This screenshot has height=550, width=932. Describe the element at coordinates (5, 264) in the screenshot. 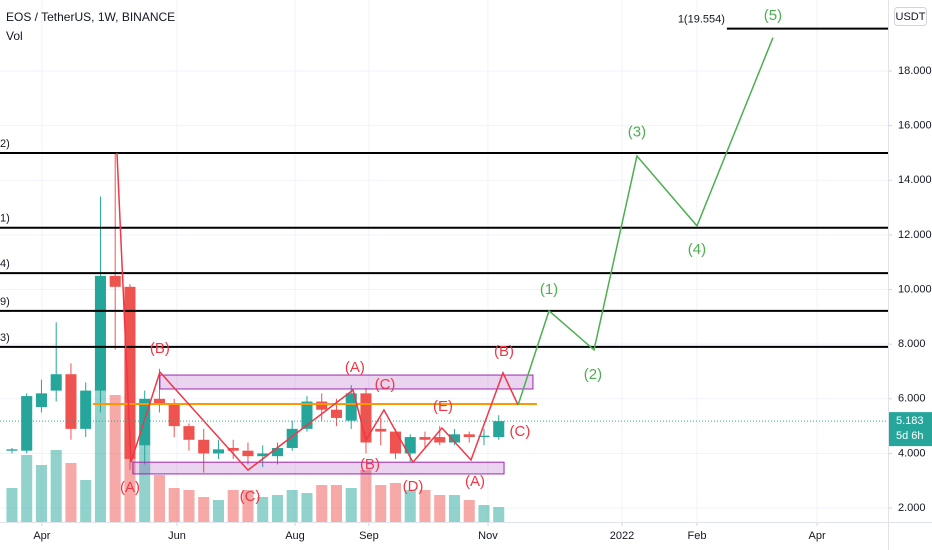

I see `fib-label: 4)` at that location.